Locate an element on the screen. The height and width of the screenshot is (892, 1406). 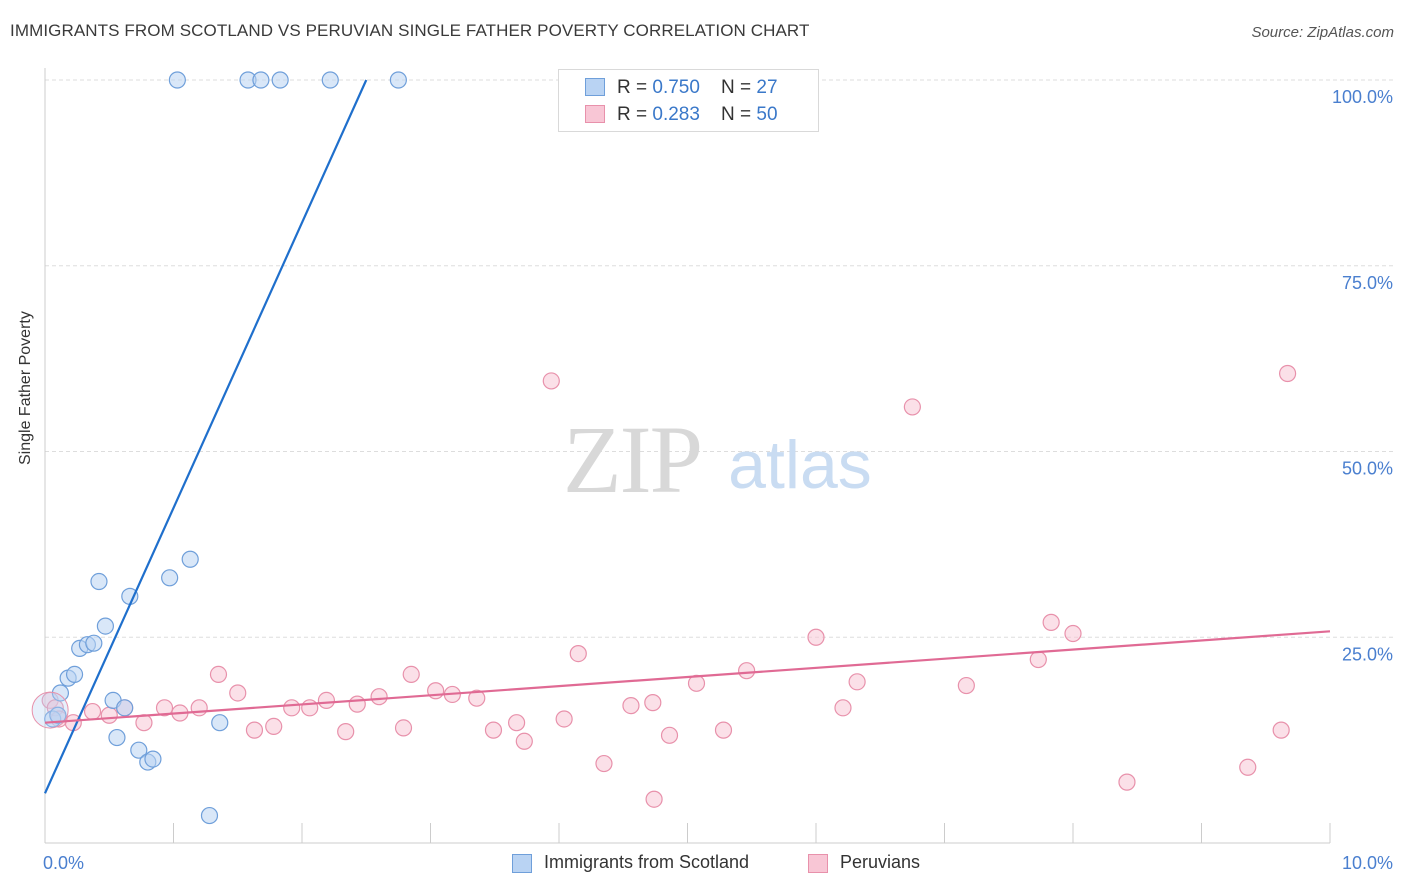
y-axis-label: Single Father Poverty is located at coordinates (25, 388).